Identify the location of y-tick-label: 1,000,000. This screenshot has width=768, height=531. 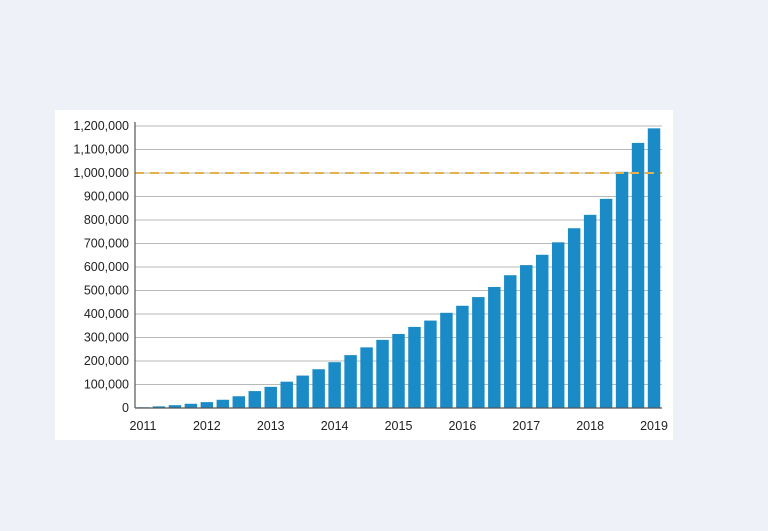
(101, 173).